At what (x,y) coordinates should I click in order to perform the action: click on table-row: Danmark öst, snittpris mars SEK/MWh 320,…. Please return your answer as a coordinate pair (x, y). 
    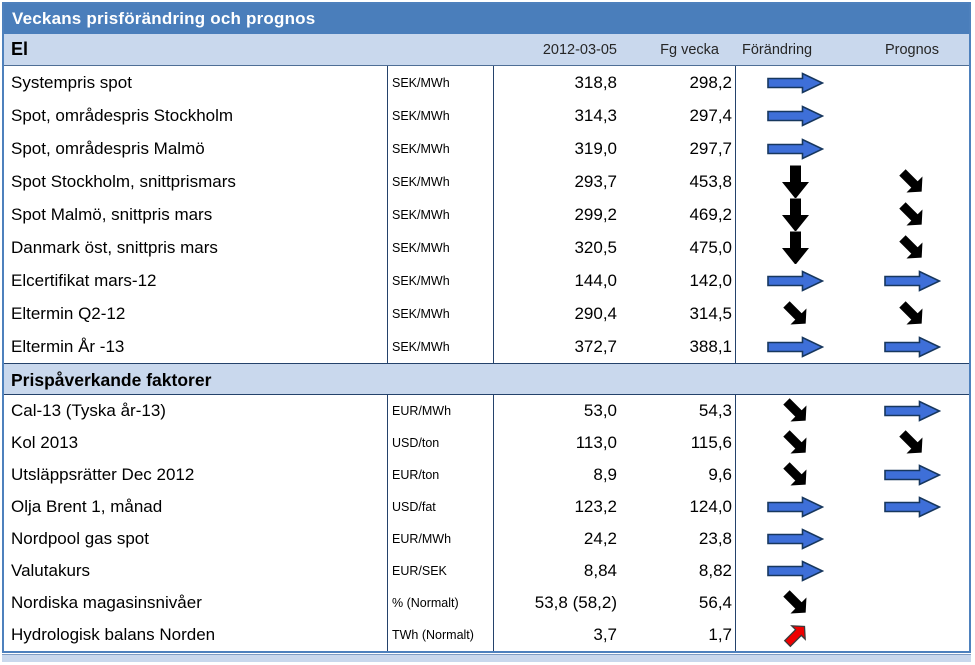
    Looking at the image, I should click on (486, 247).